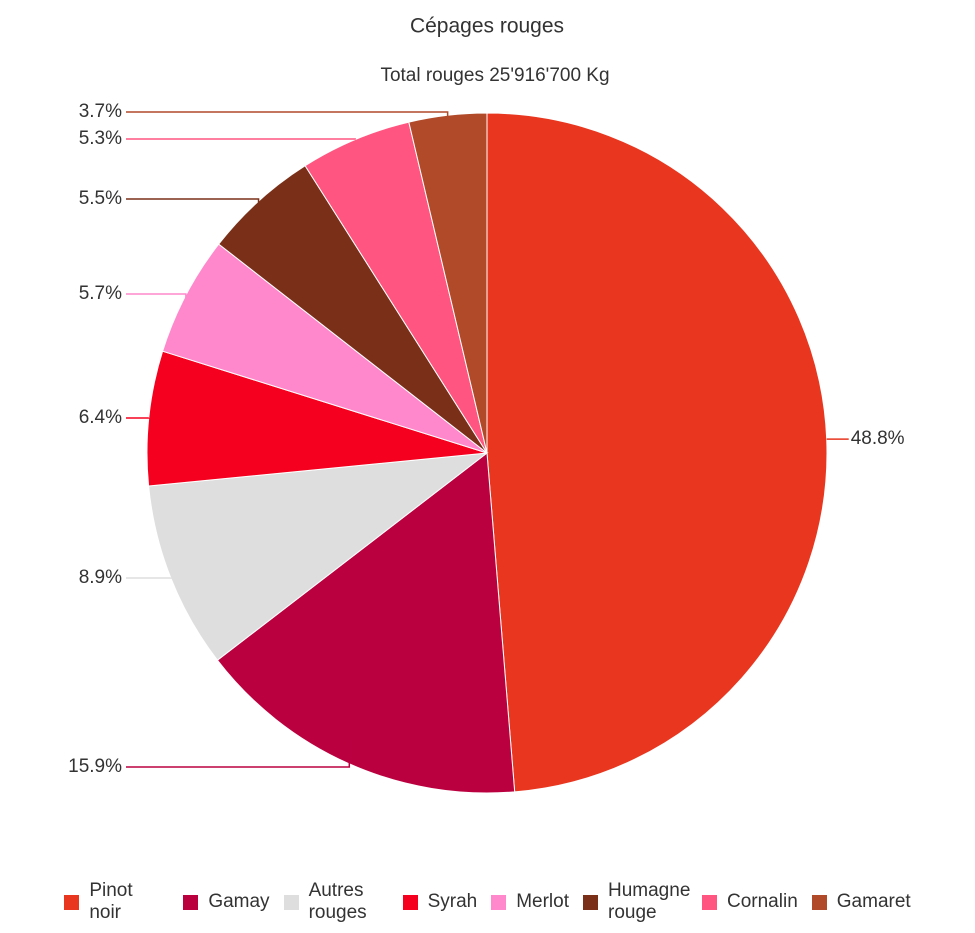  I want to click on legend-item: Syrah, so click(440, 902).